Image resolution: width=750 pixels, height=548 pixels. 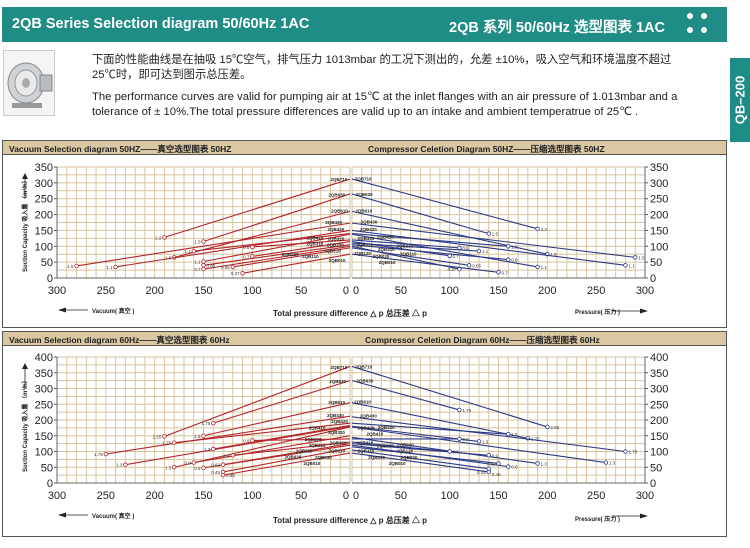 What do you see at coordinates (479, 445) in the screenshot?
I see `series-line-2qb410` at bounding box center [479, 445].